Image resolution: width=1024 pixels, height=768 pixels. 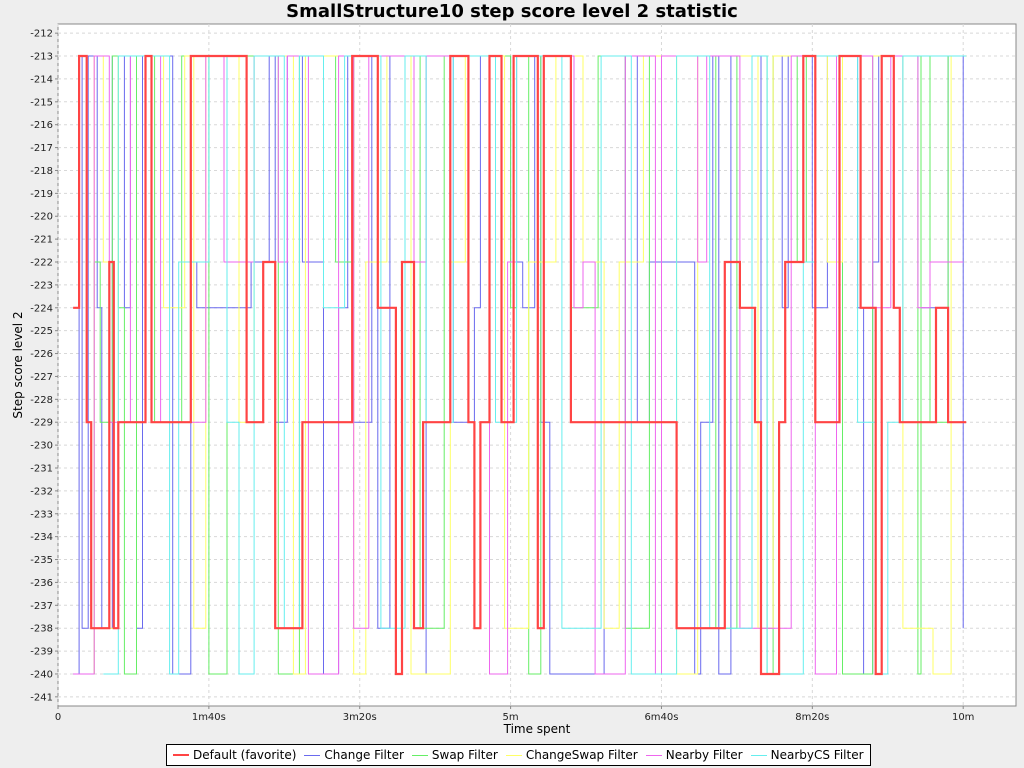 I want to click on y-tick-label: -212, so click(x=41, y=34).